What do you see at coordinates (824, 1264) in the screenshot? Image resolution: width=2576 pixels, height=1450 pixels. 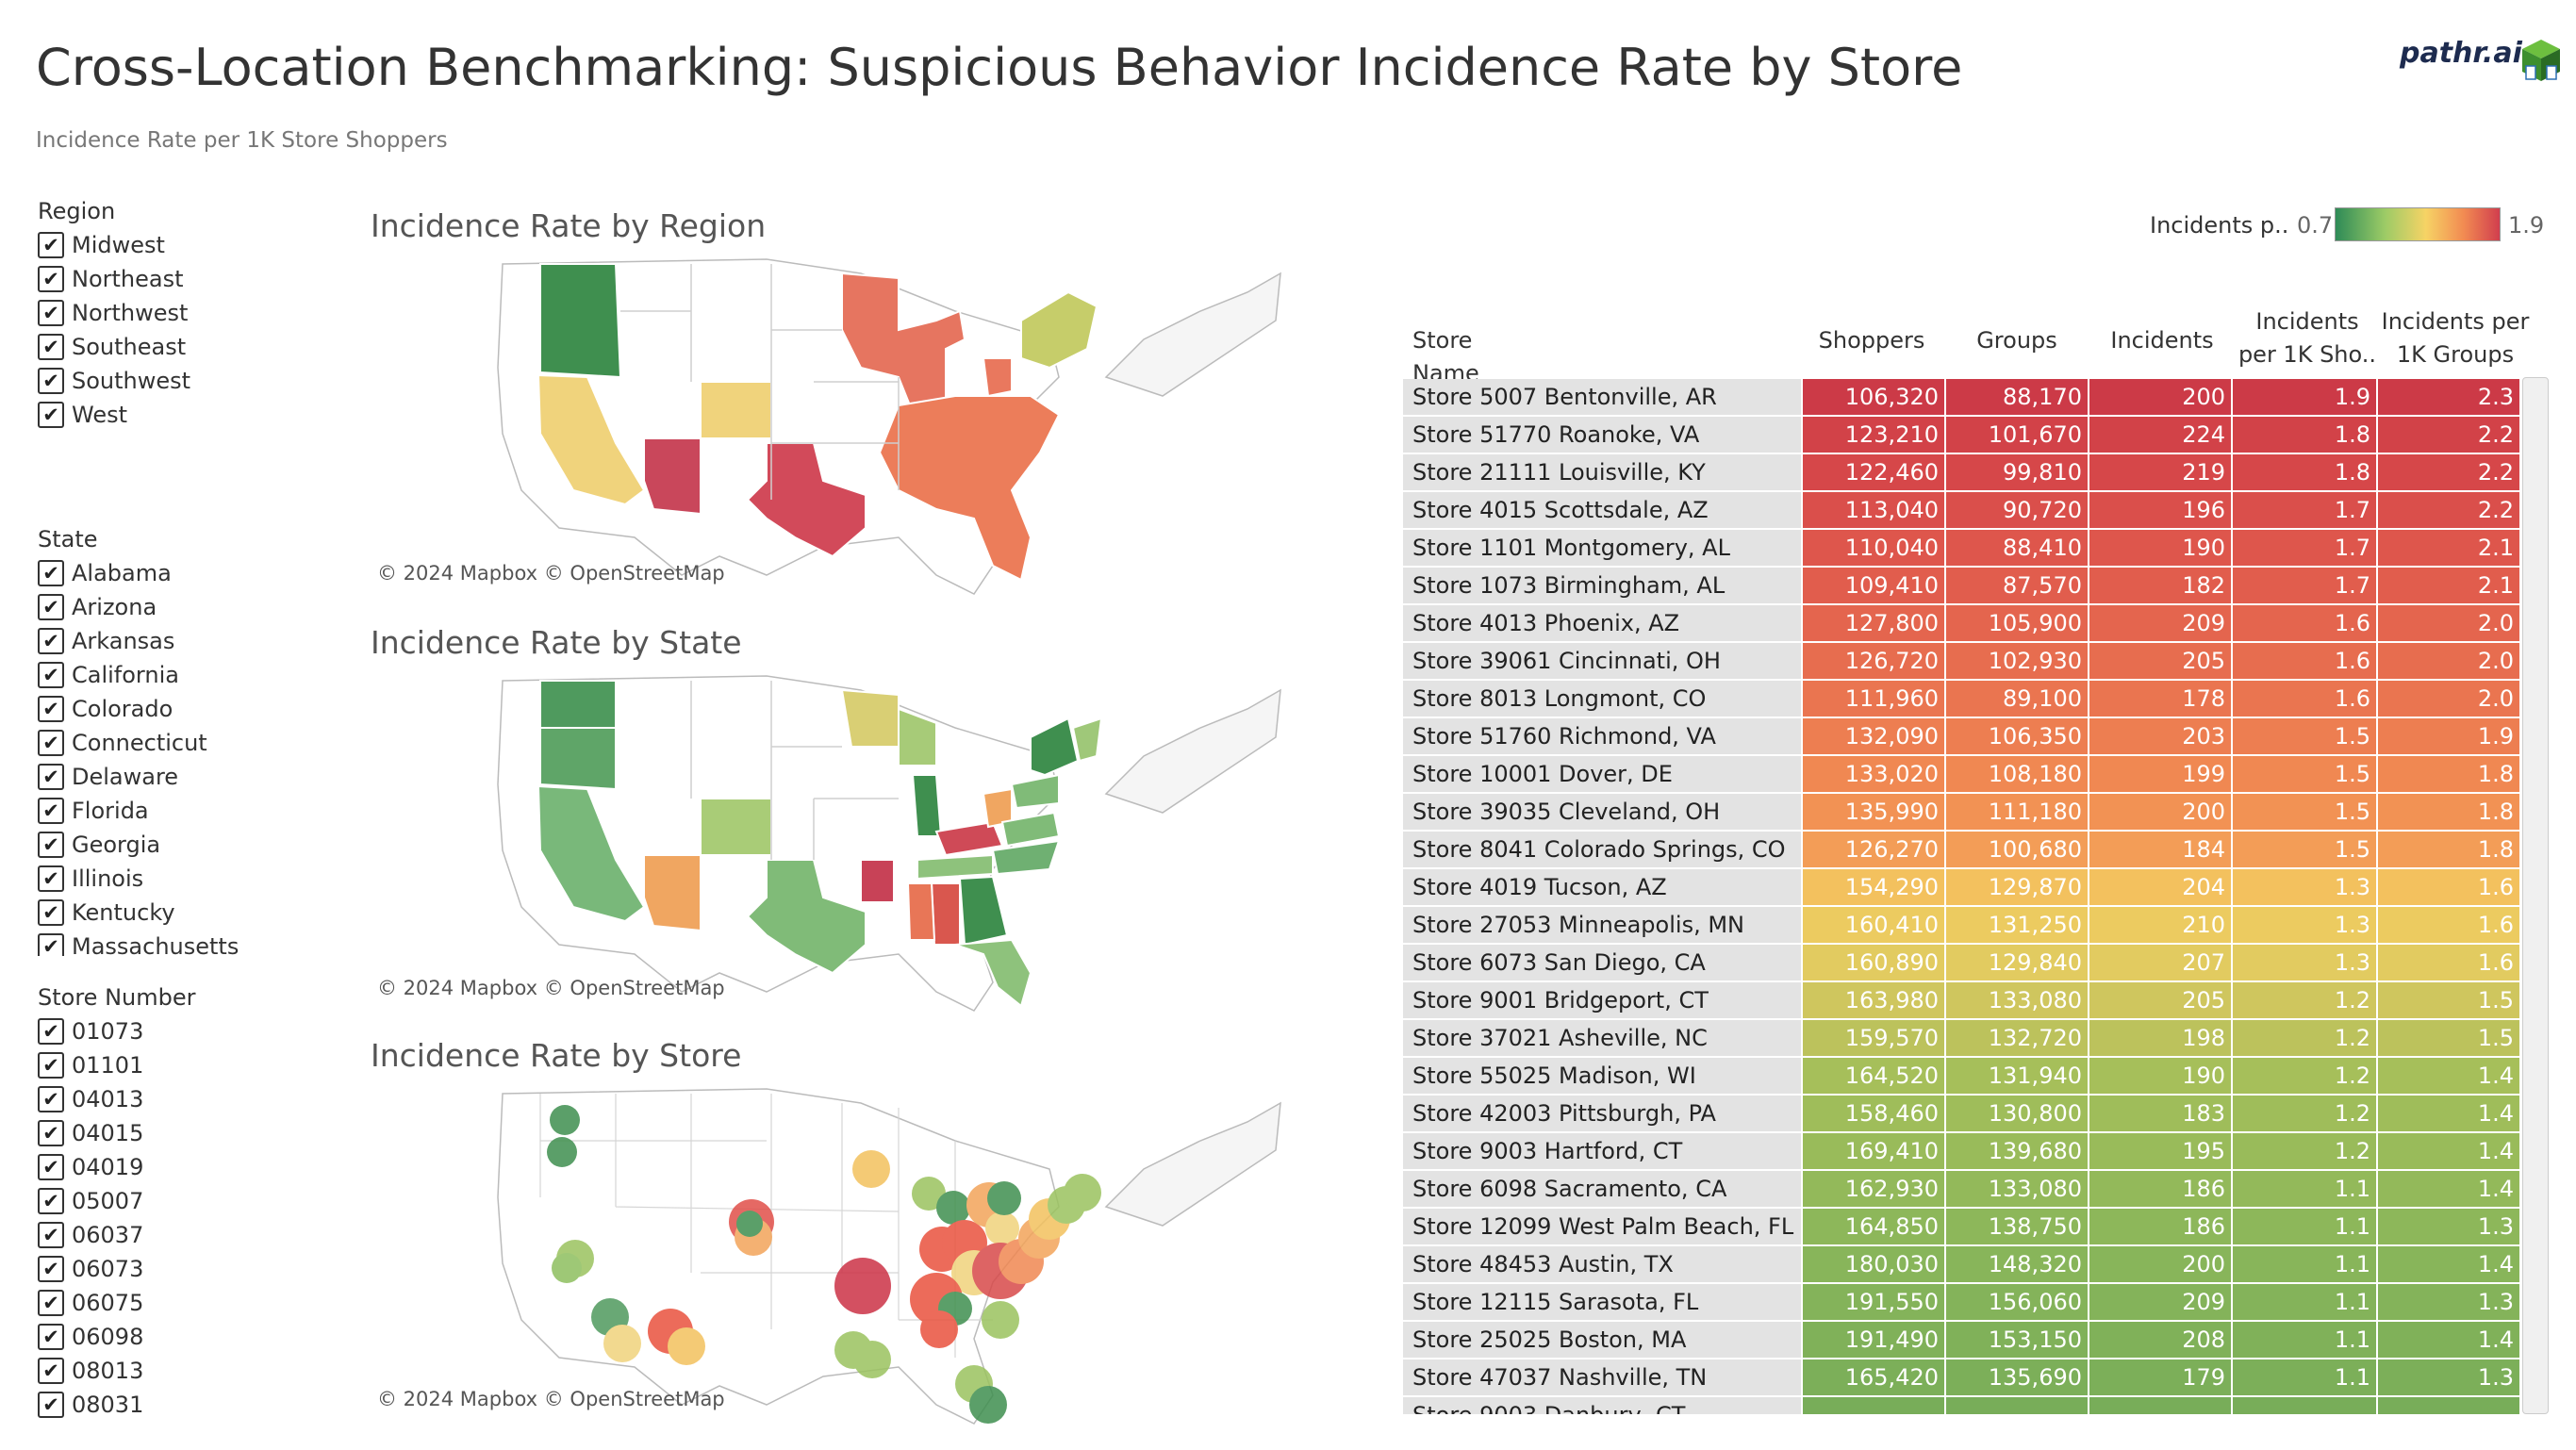 I see `store-markers` at bounding box center [824, 1264].